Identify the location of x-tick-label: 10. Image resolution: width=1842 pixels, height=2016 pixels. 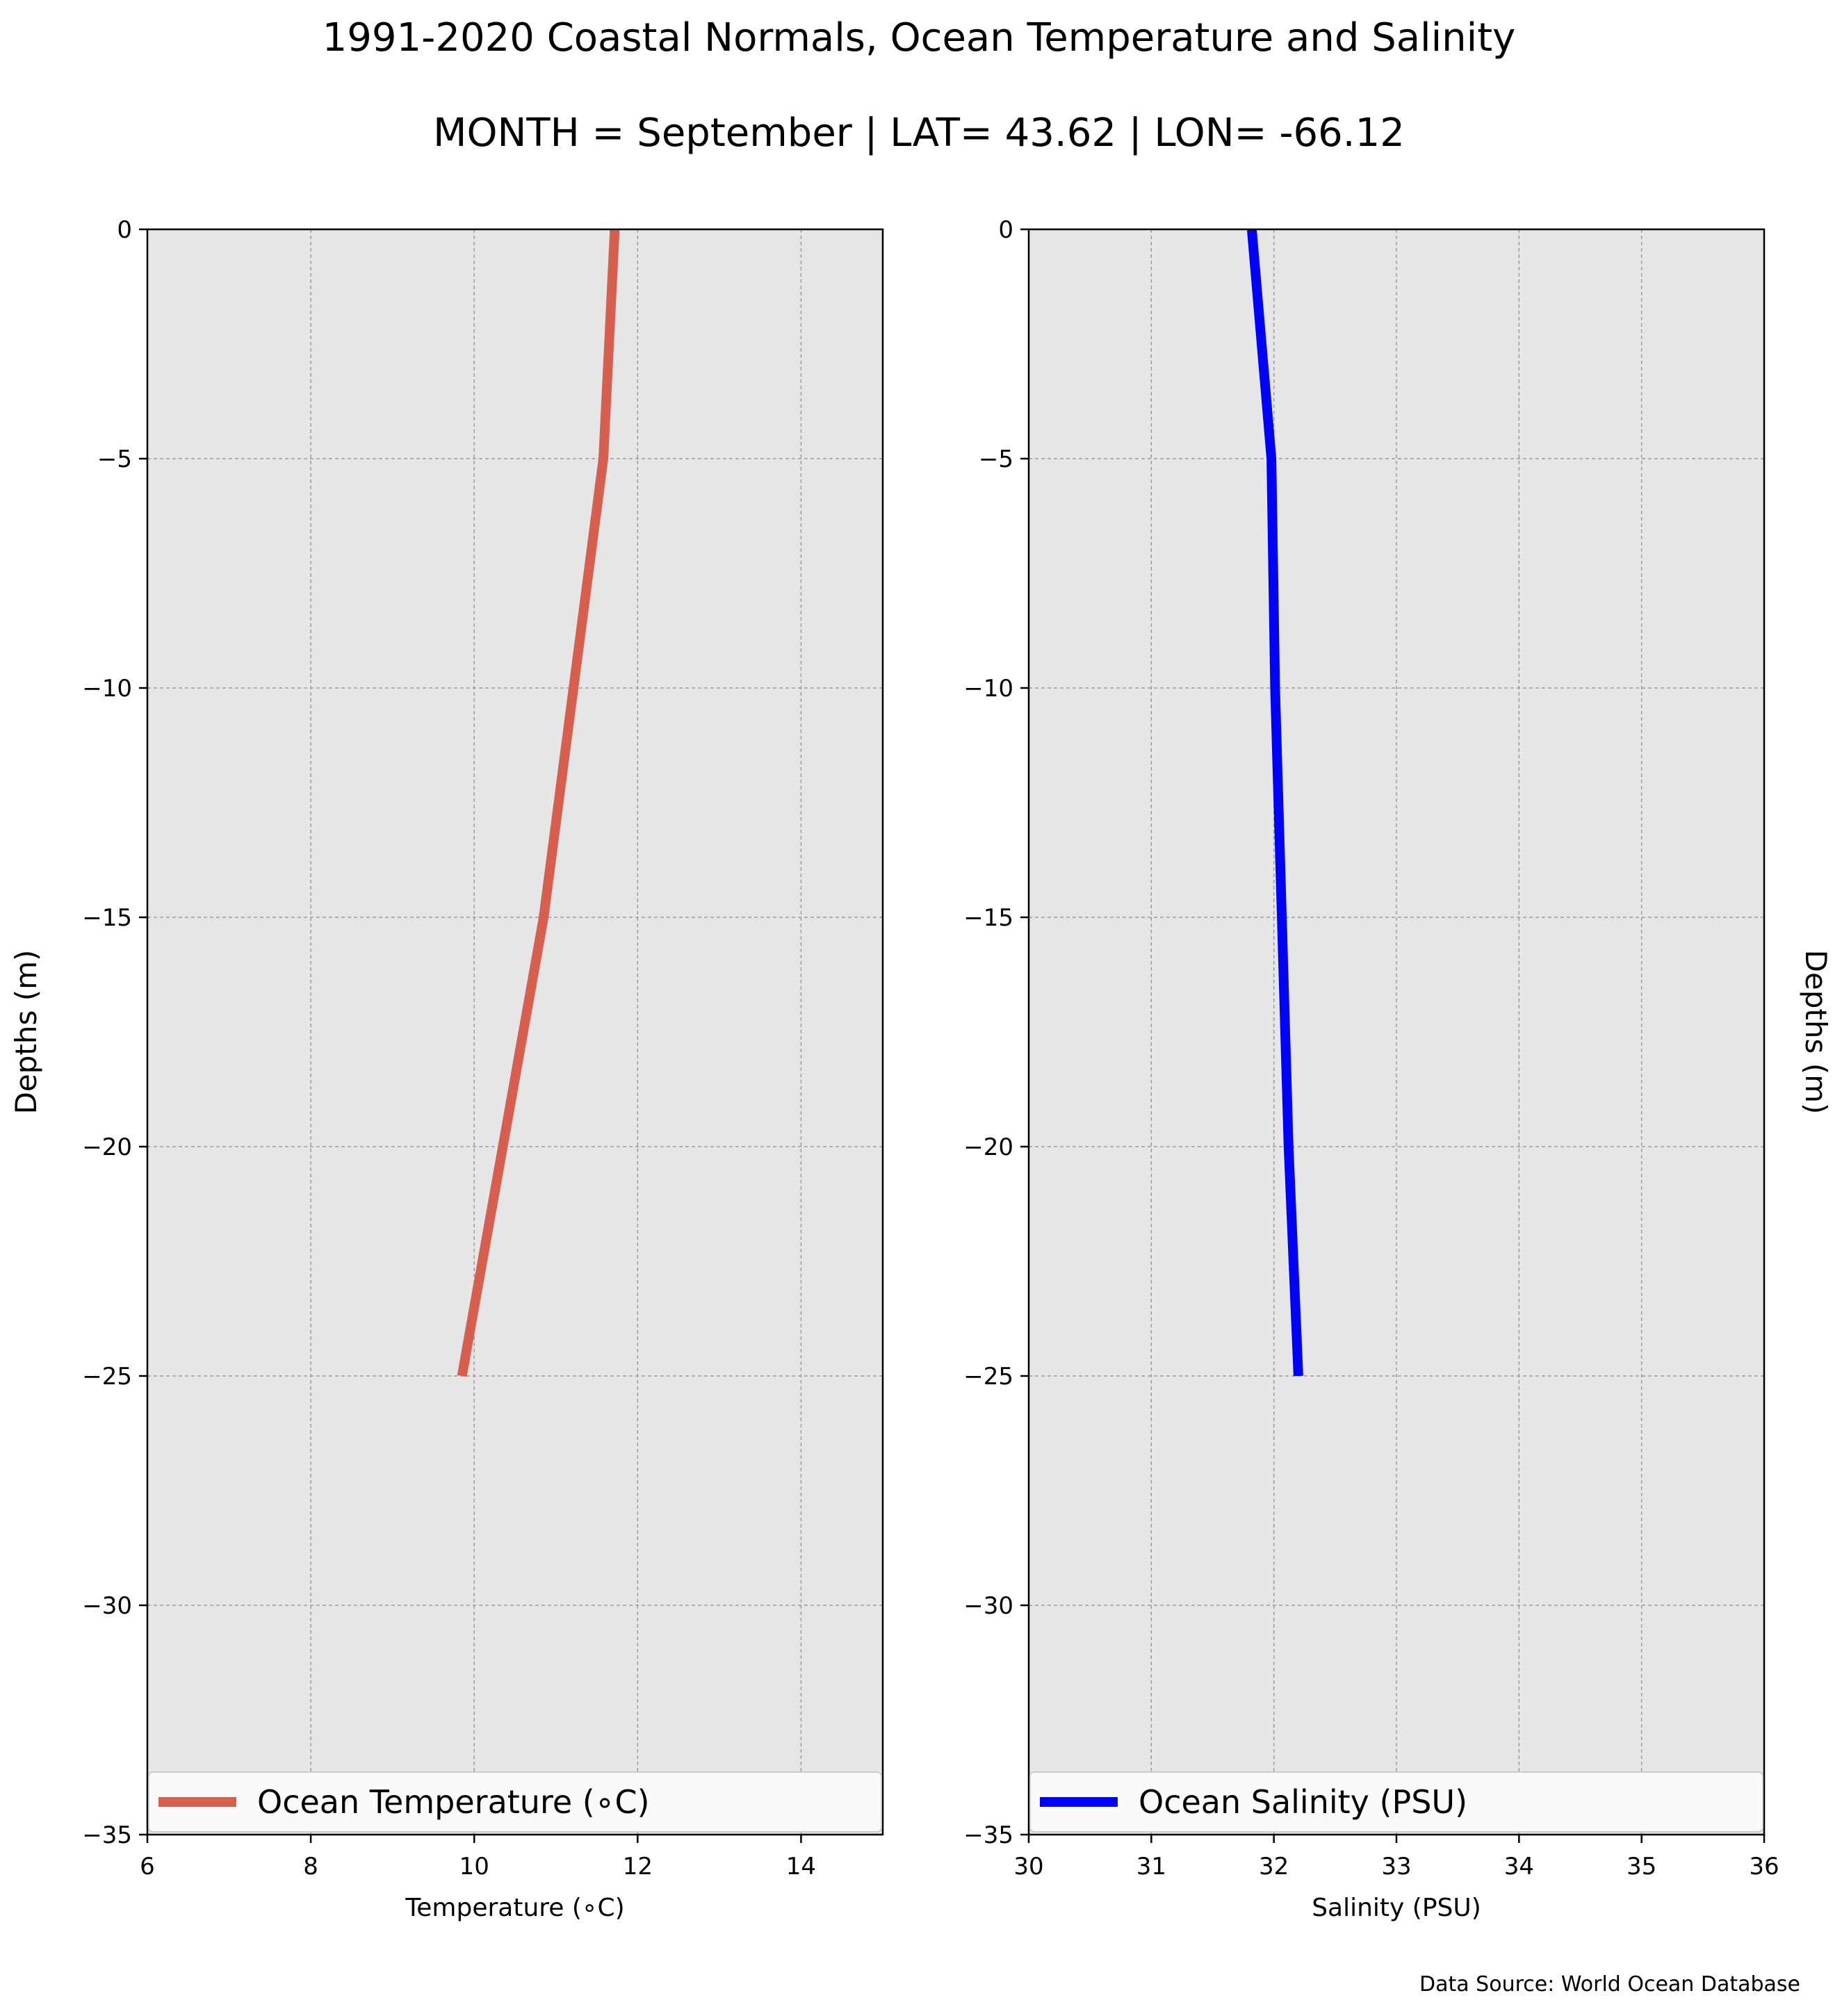
(474, 1867).